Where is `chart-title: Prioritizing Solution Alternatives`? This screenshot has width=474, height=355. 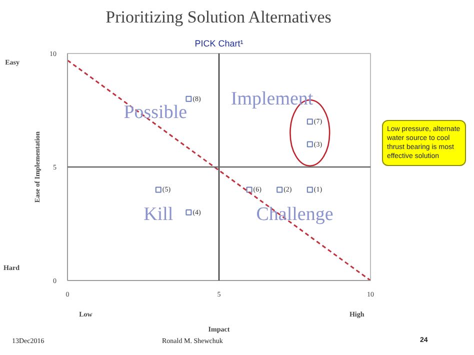
chart-title: Prioritizing Solution Alternatives is located at coordinates (219, 17).